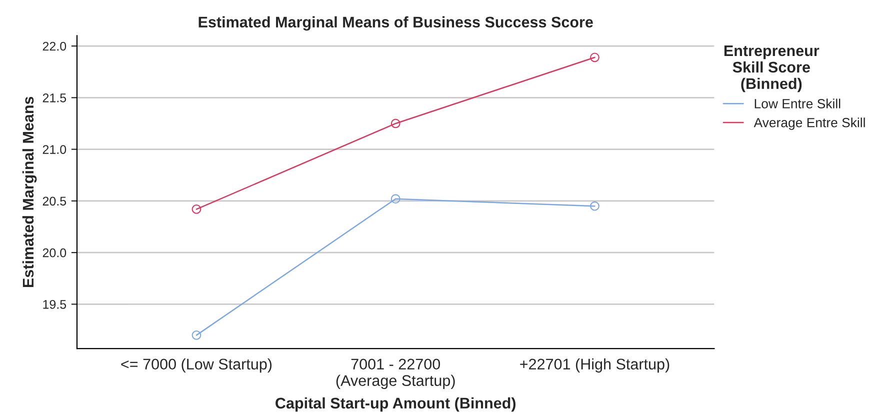 Image resolution: width=885 pixels, height=420 pixels. What do you see at coordinates (54, 149) in the screenshot?
I see `y-tick-label: 21.0` at bounding box center [54, 149].